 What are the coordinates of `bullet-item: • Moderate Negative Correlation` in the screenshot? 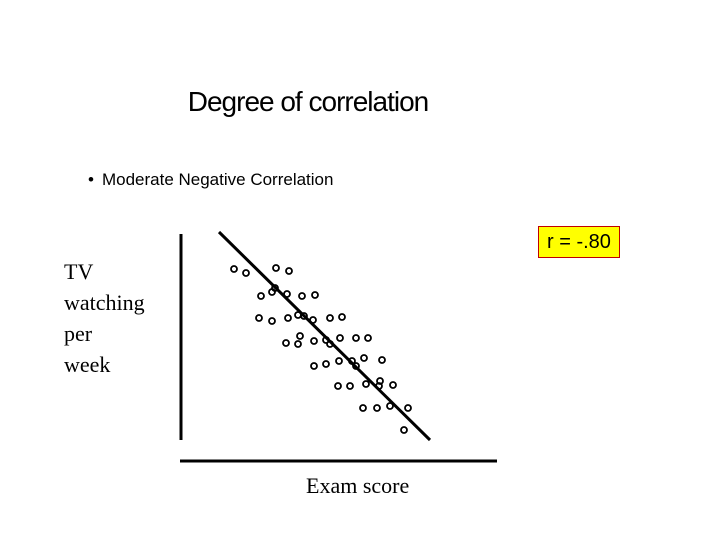 It's located at (210, 180).